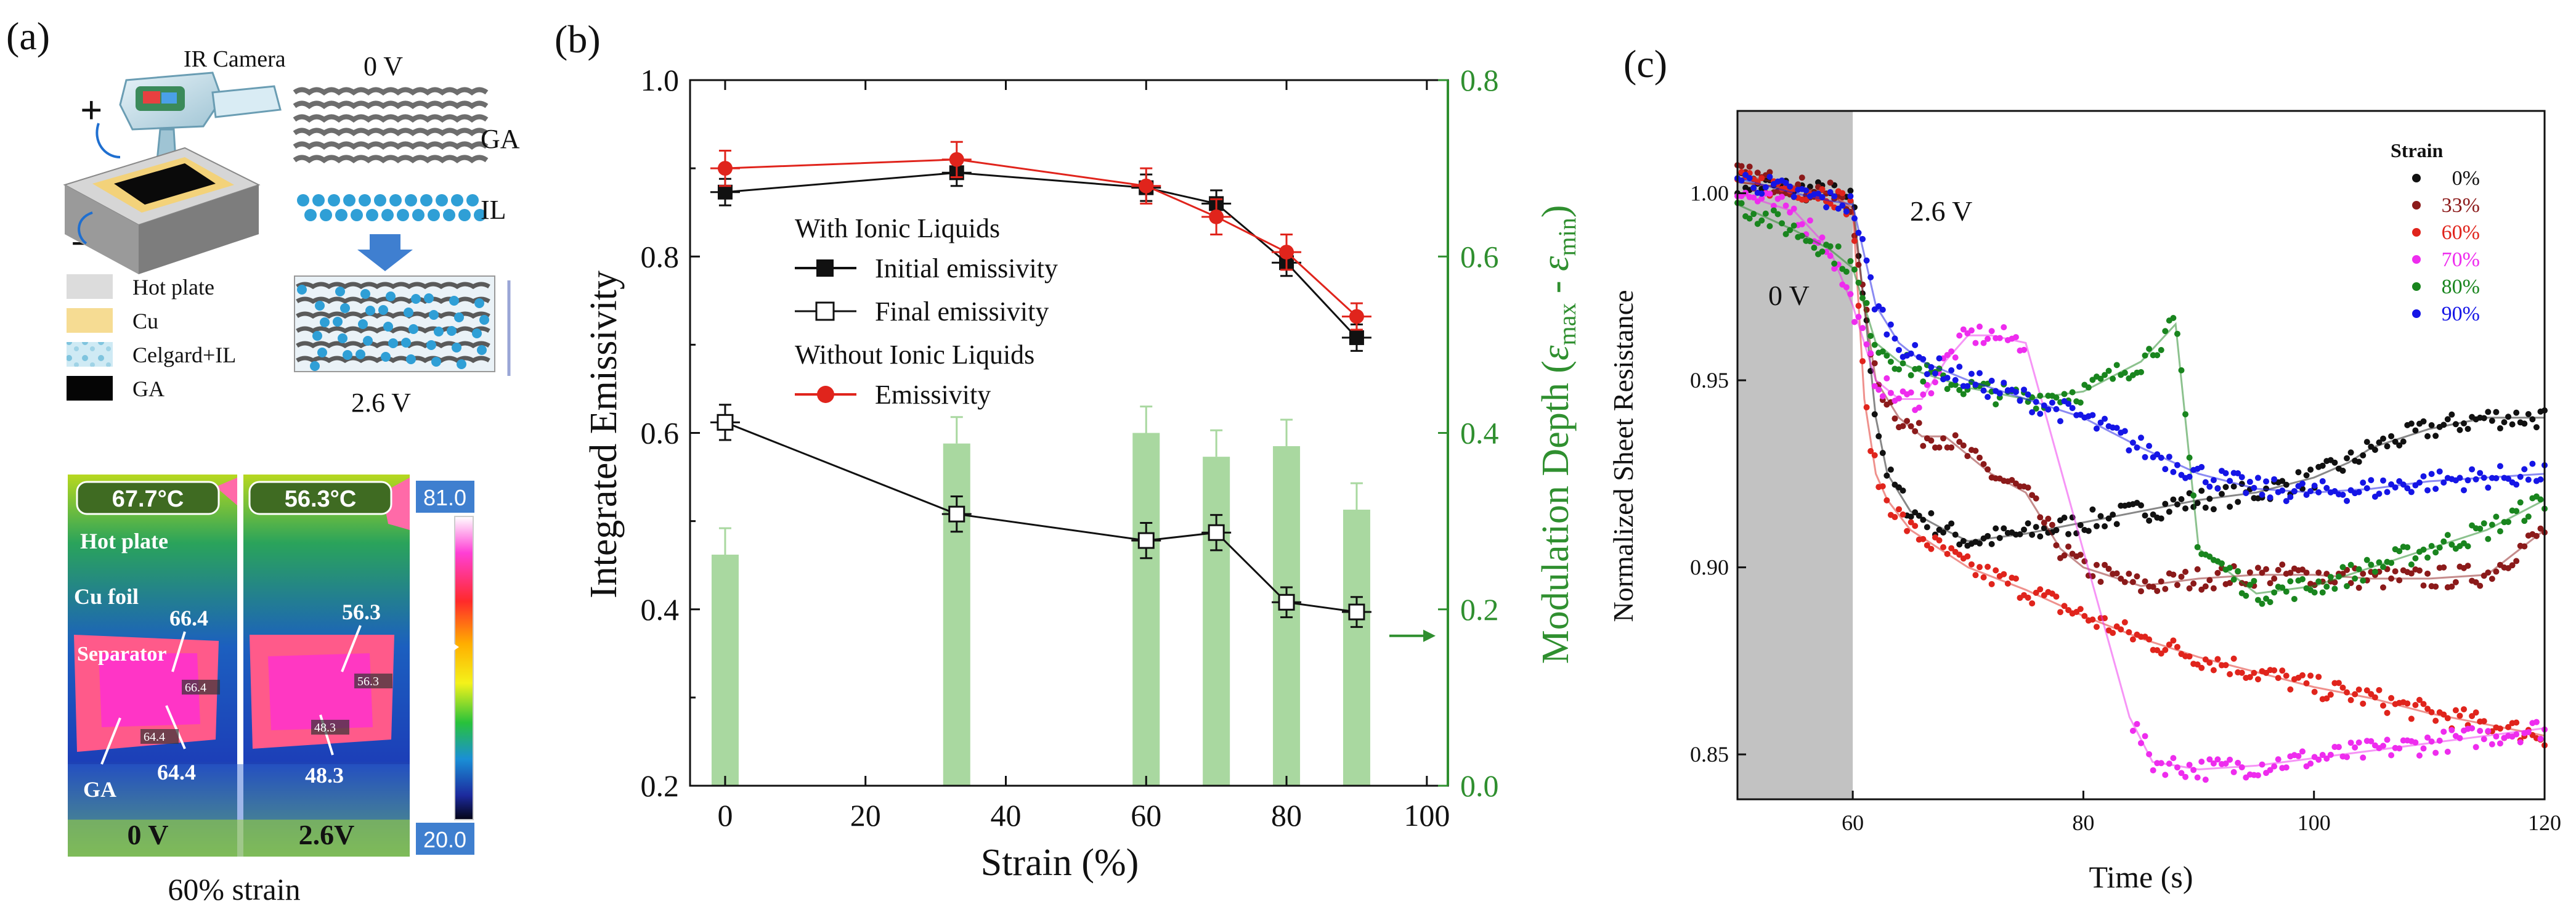 The width and height of the screenshot is (2576, 917). Describe the element at coordinates (444, 497) in the screenshot. I see `colorbar-max: 81.0` at that location.